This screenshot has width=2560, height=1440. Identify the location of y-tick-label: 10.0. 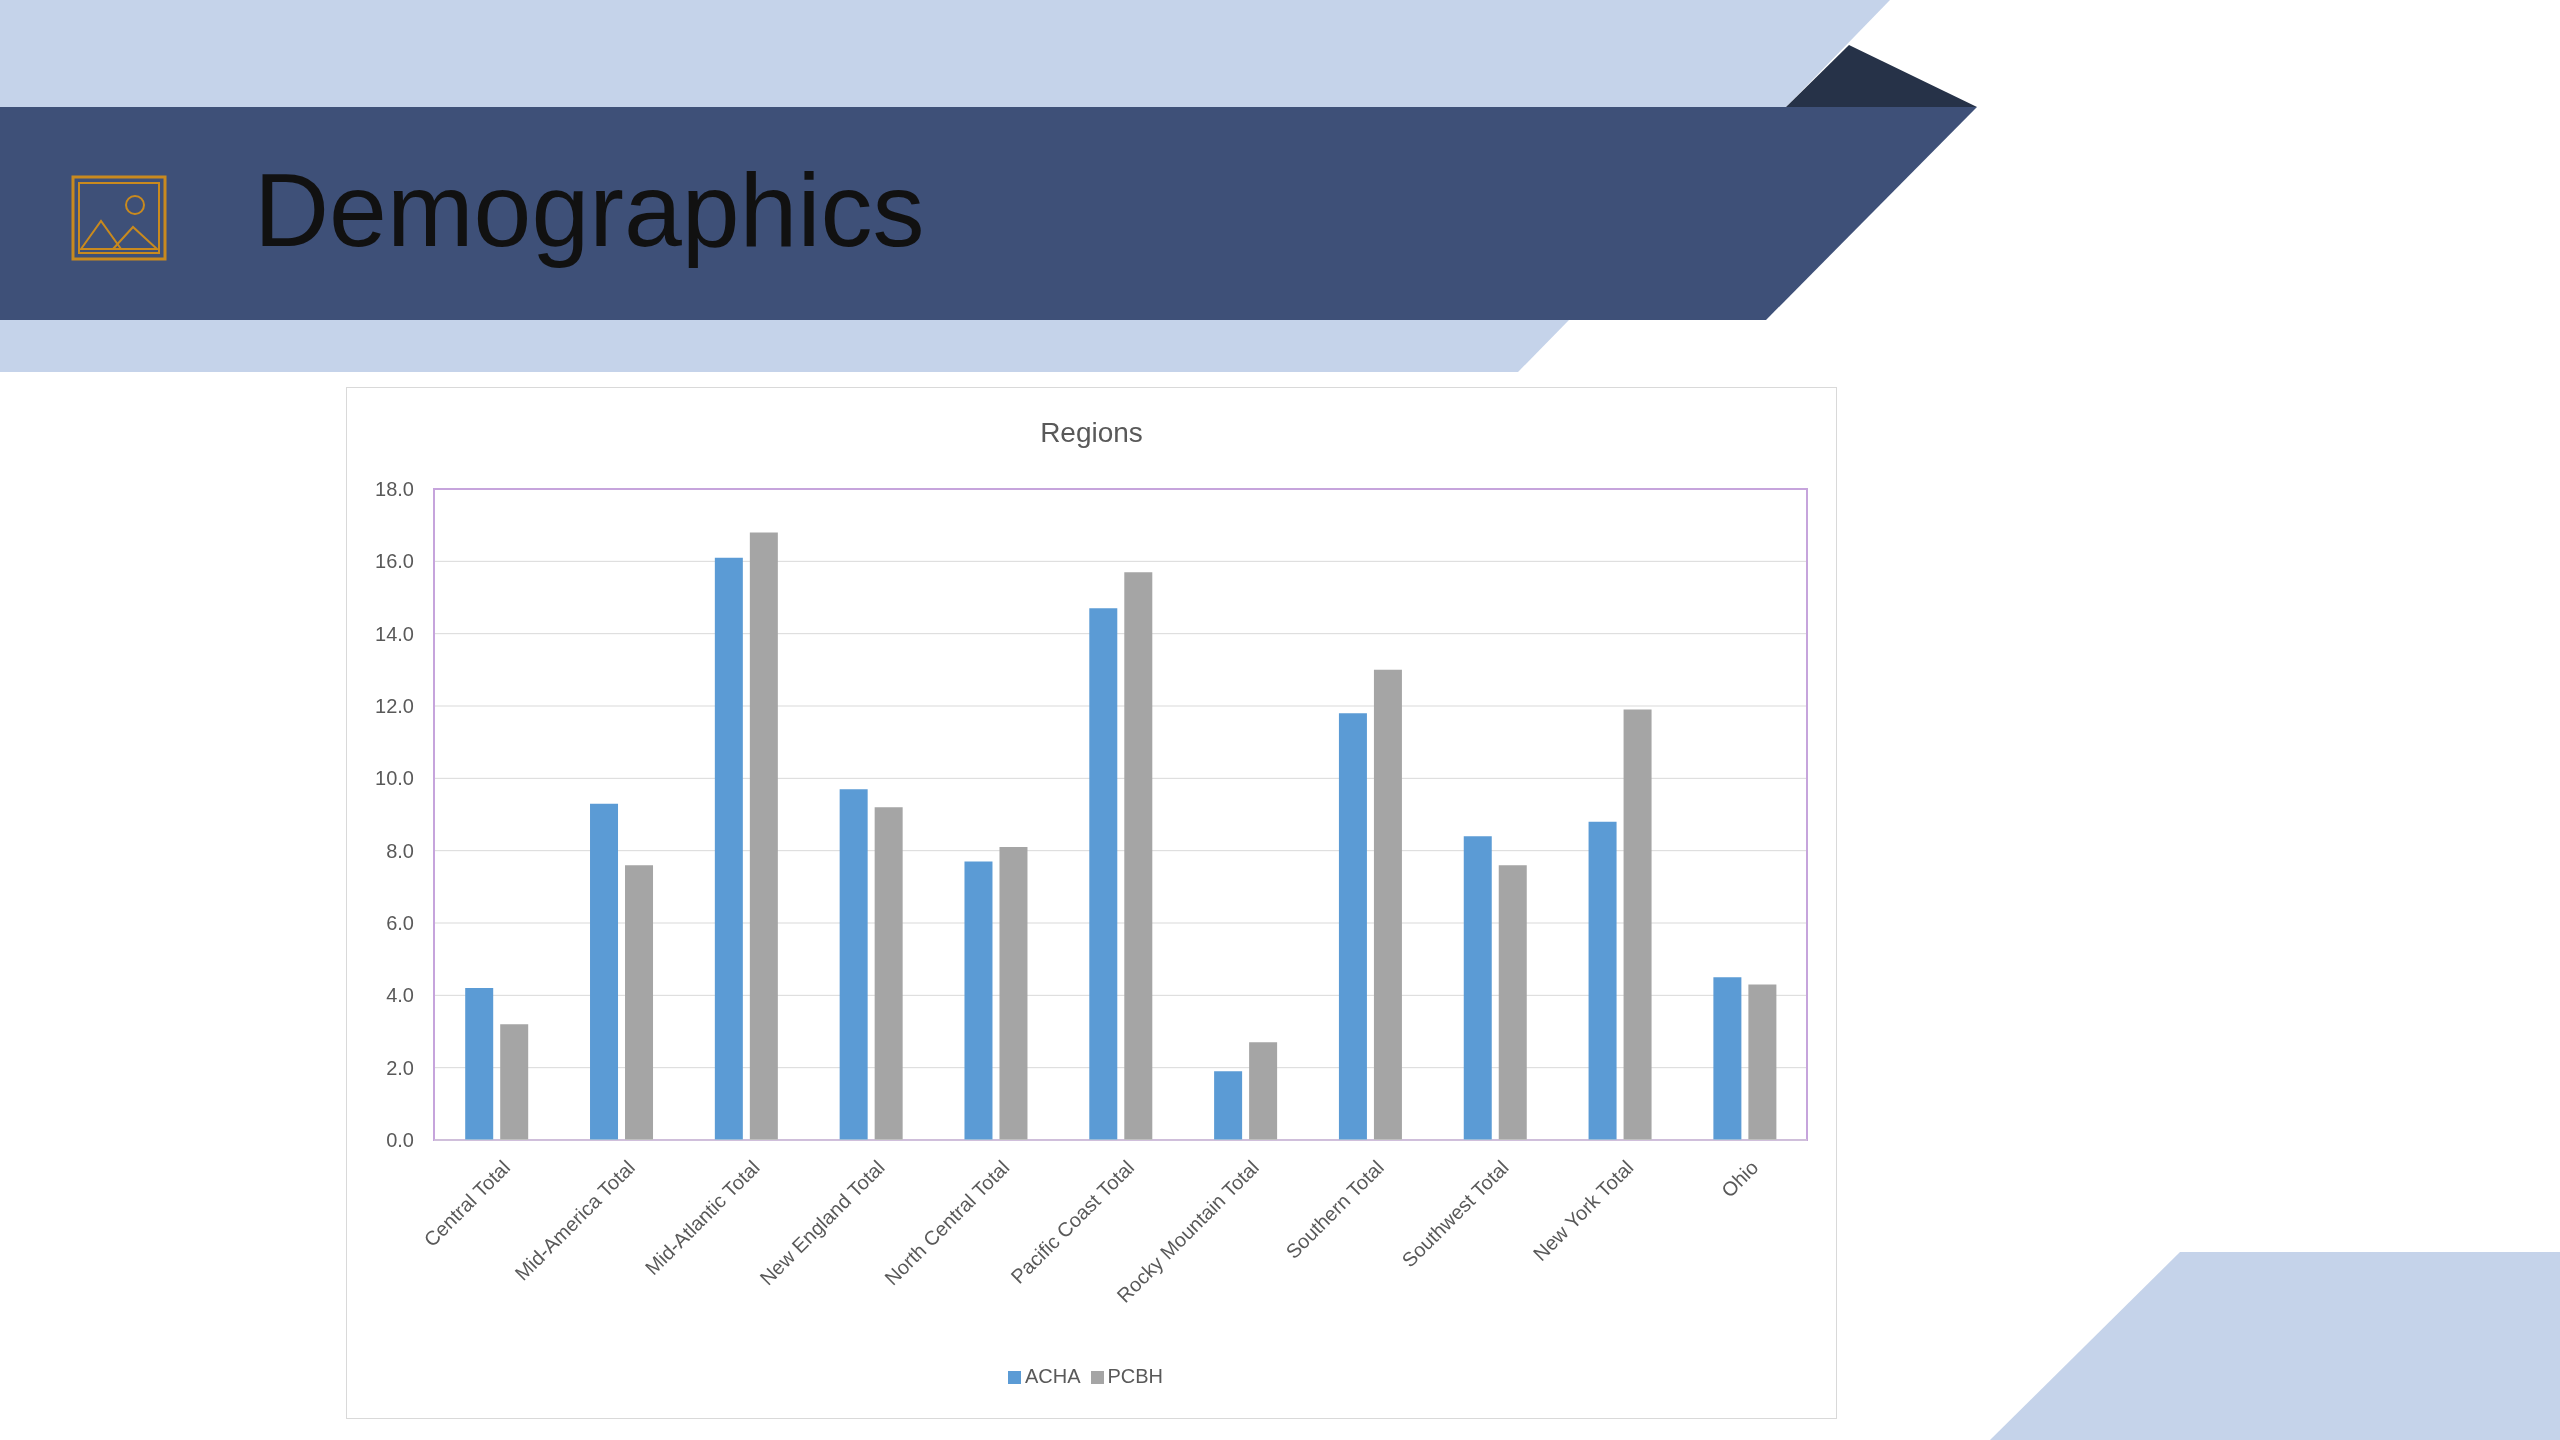
(394, 778).